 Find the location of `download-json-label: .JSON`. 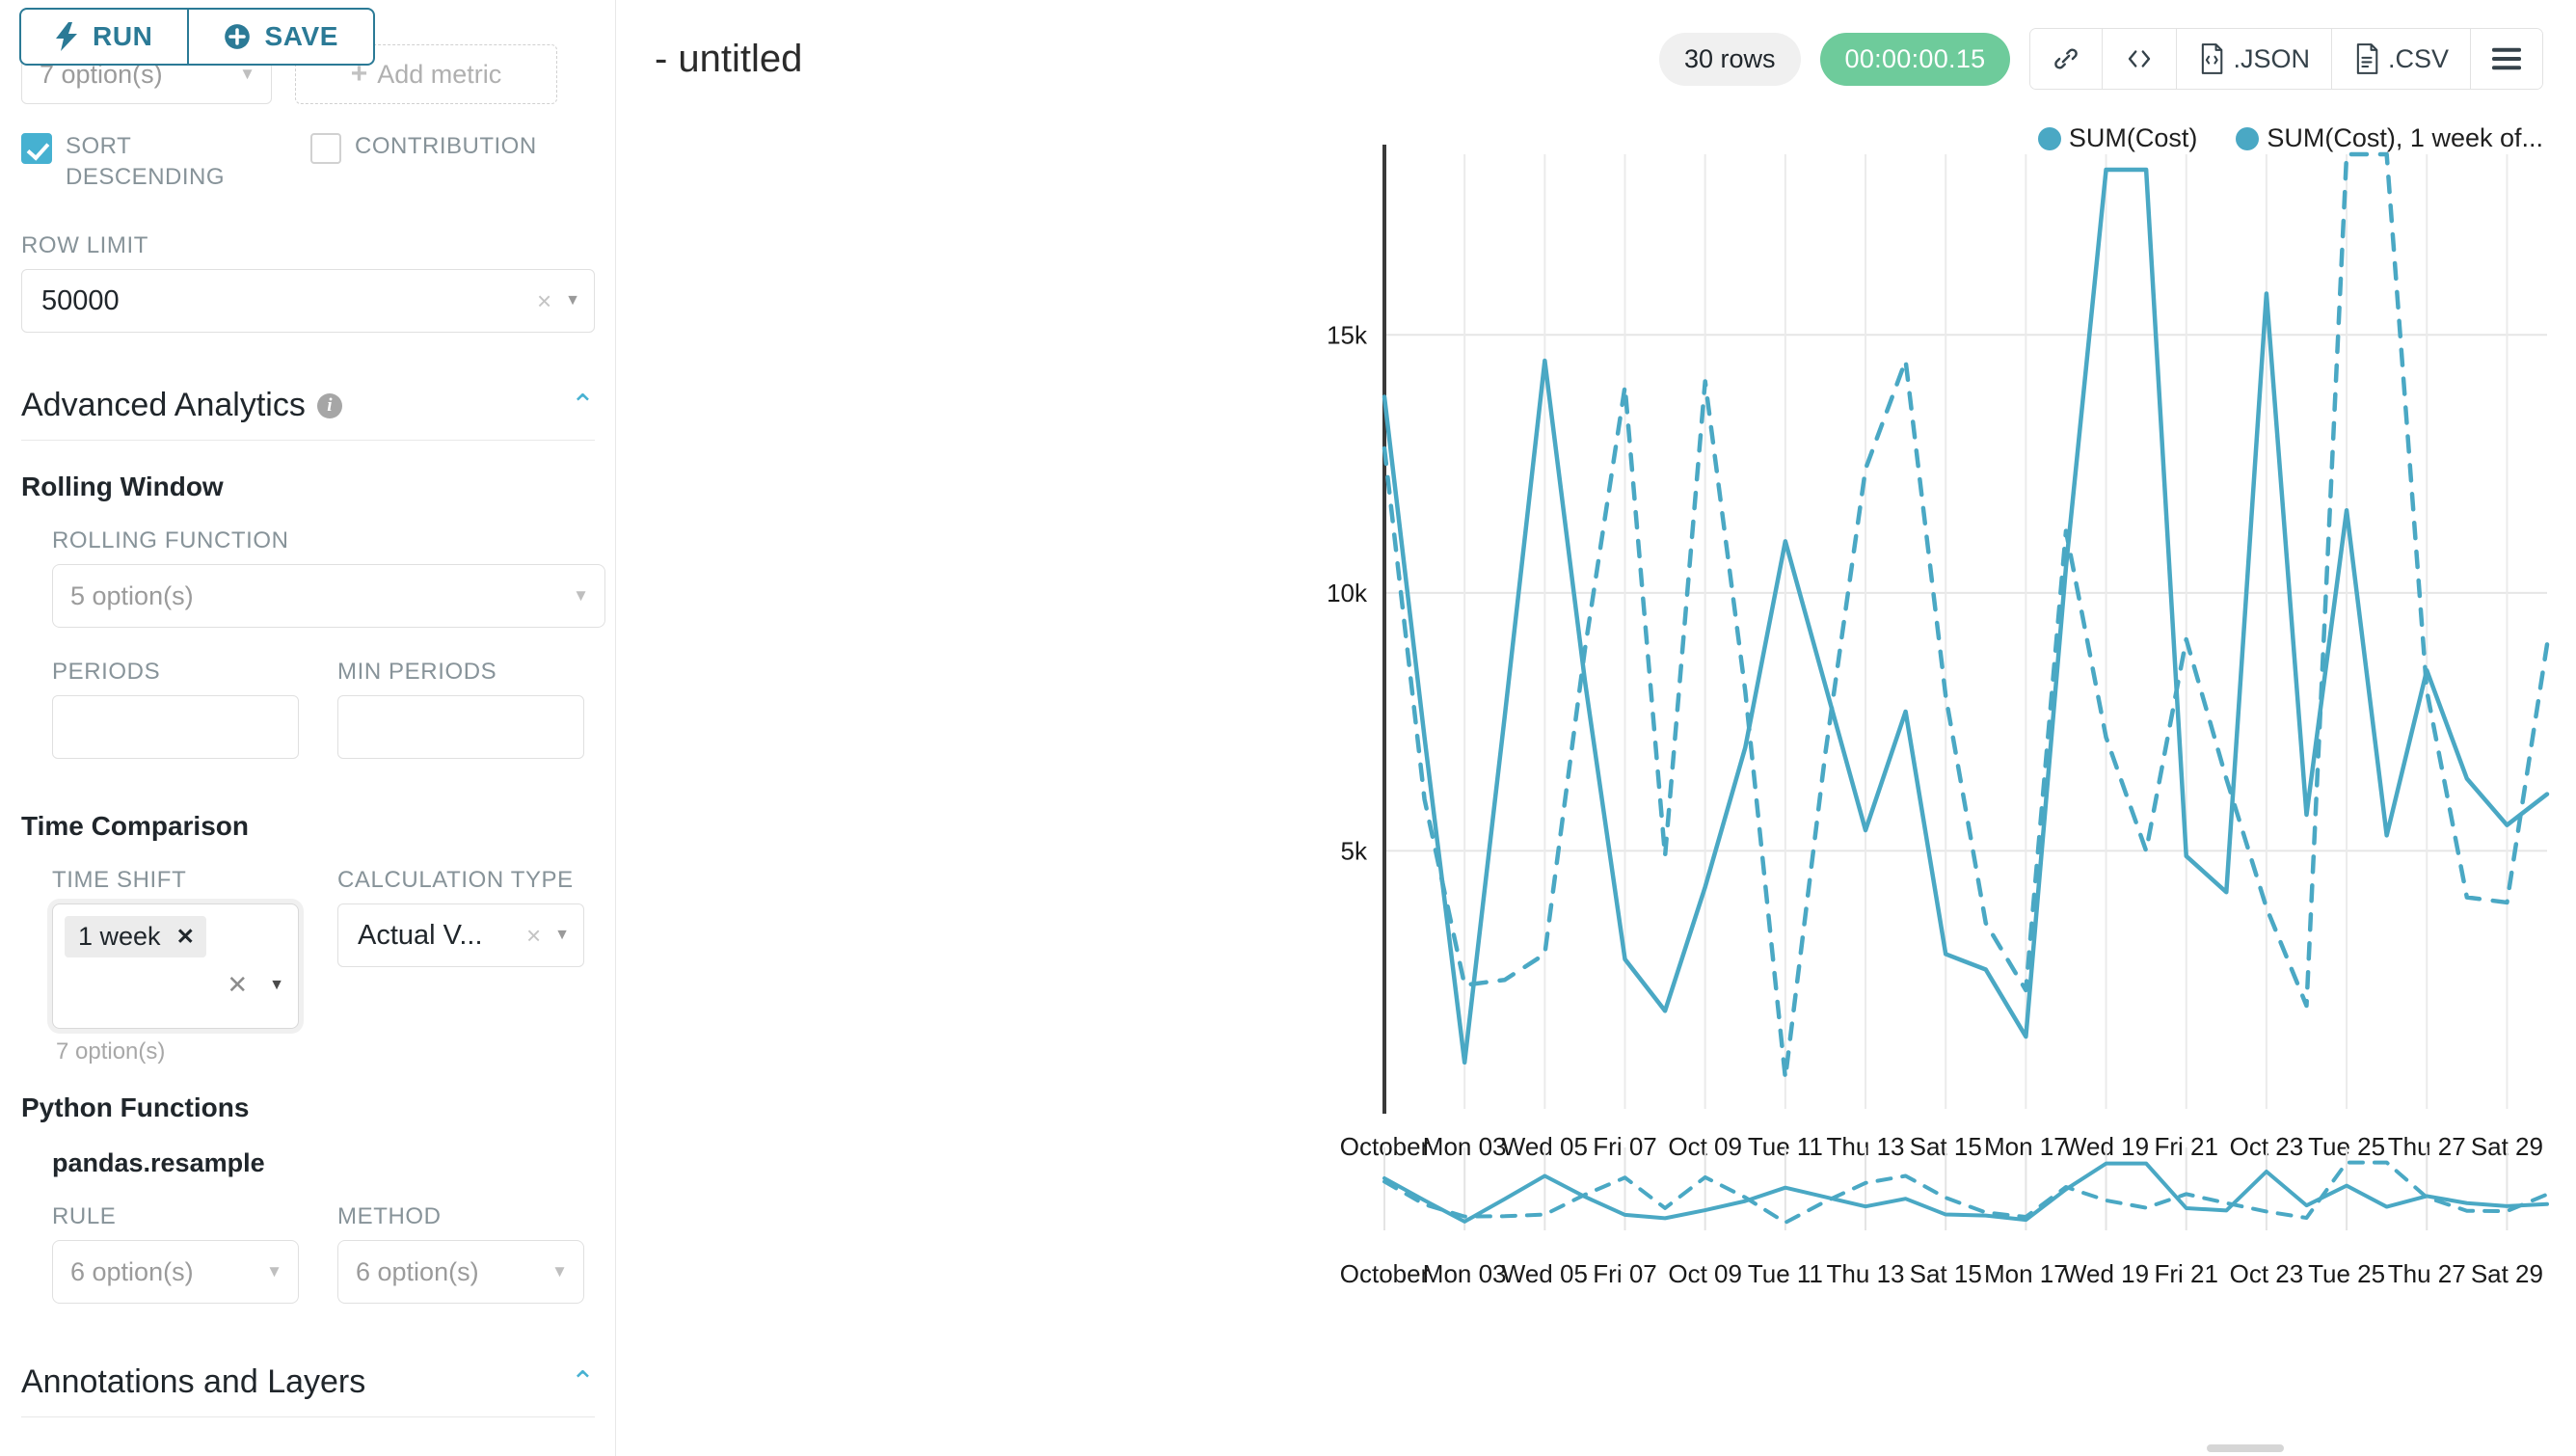

download-json-label: .JSON is located at coordinates (2271, 58).